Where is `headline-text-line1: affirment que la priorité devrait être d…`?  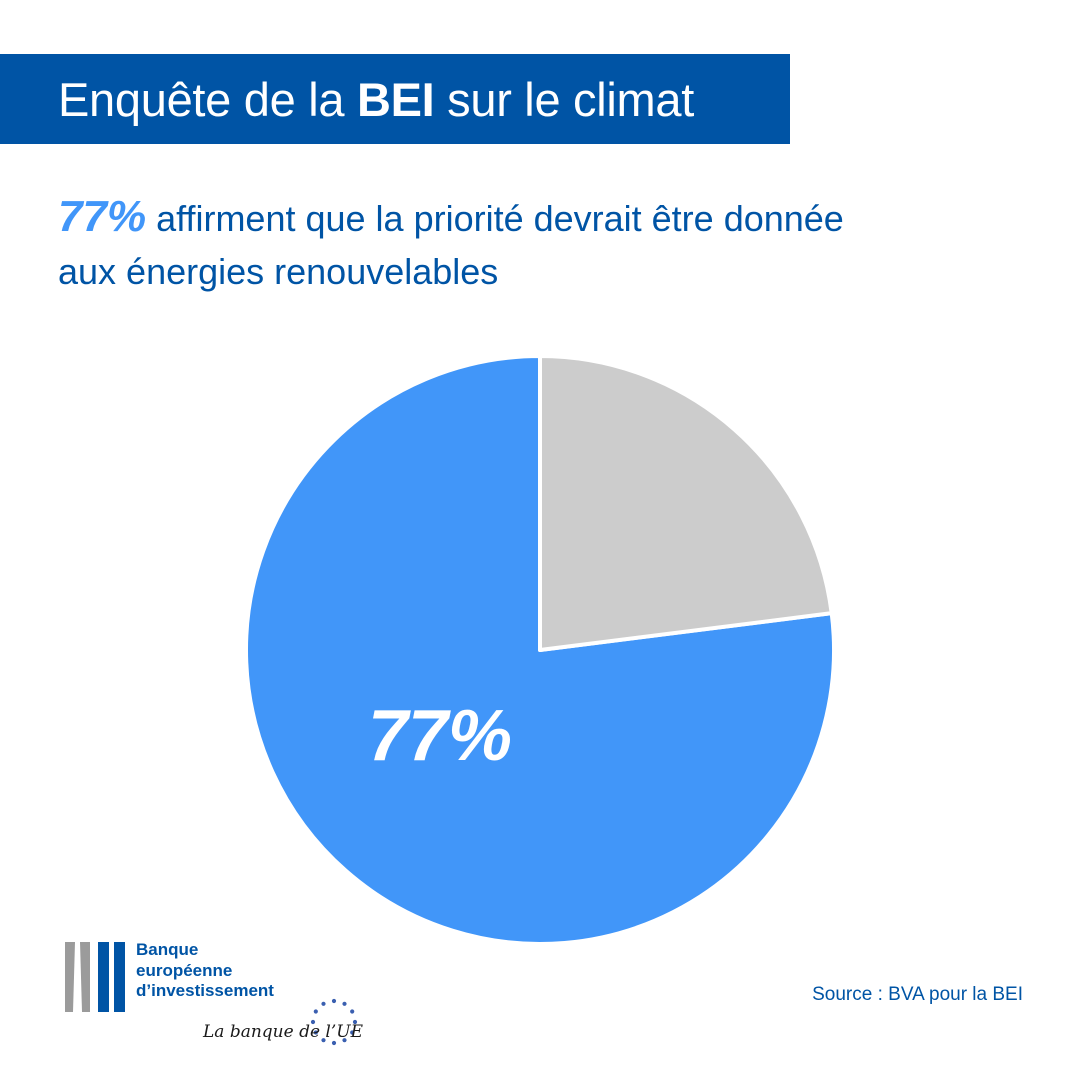
headline-text-line1: affirment que la priorité devrait être d… is located at coordinates (495, 218).